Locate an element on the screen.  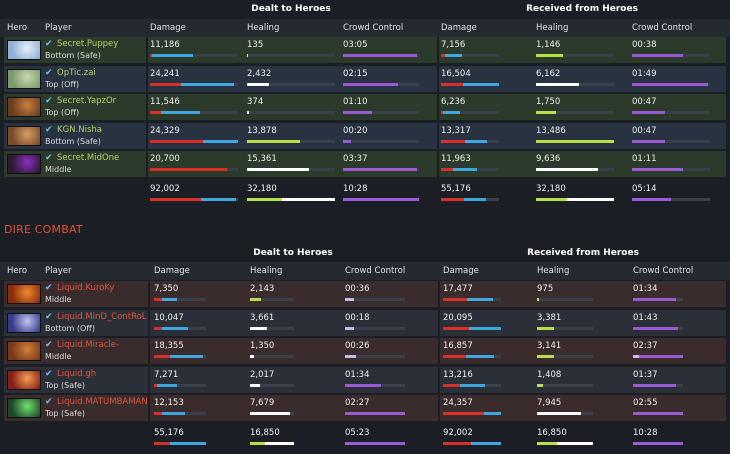
damage-dealt-bar-fill-secondary is located at coordinates (186, 356).